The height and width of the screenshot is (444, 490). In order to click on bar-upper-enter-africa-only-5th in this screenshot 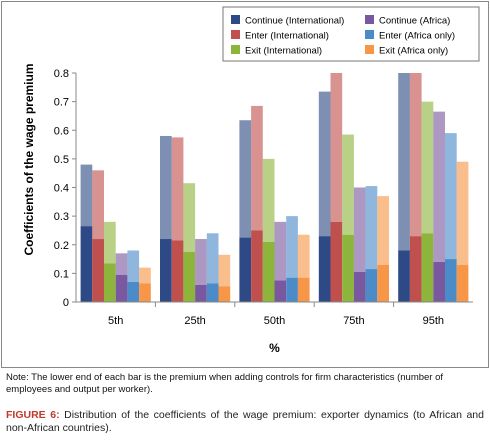, I will do `click(133, 266)`.